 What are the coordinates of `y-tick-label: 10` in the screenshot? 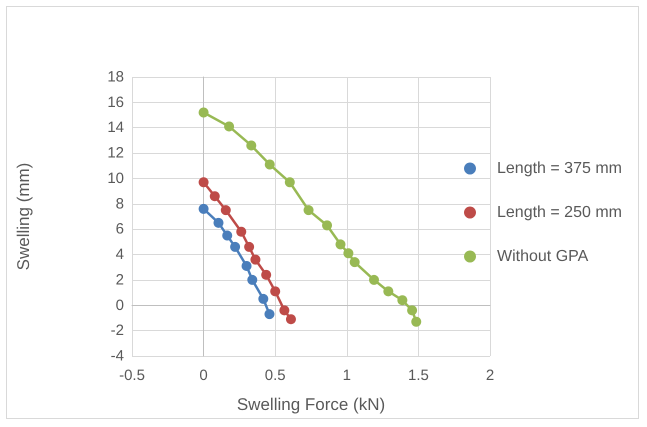 It's located at (115, 178).